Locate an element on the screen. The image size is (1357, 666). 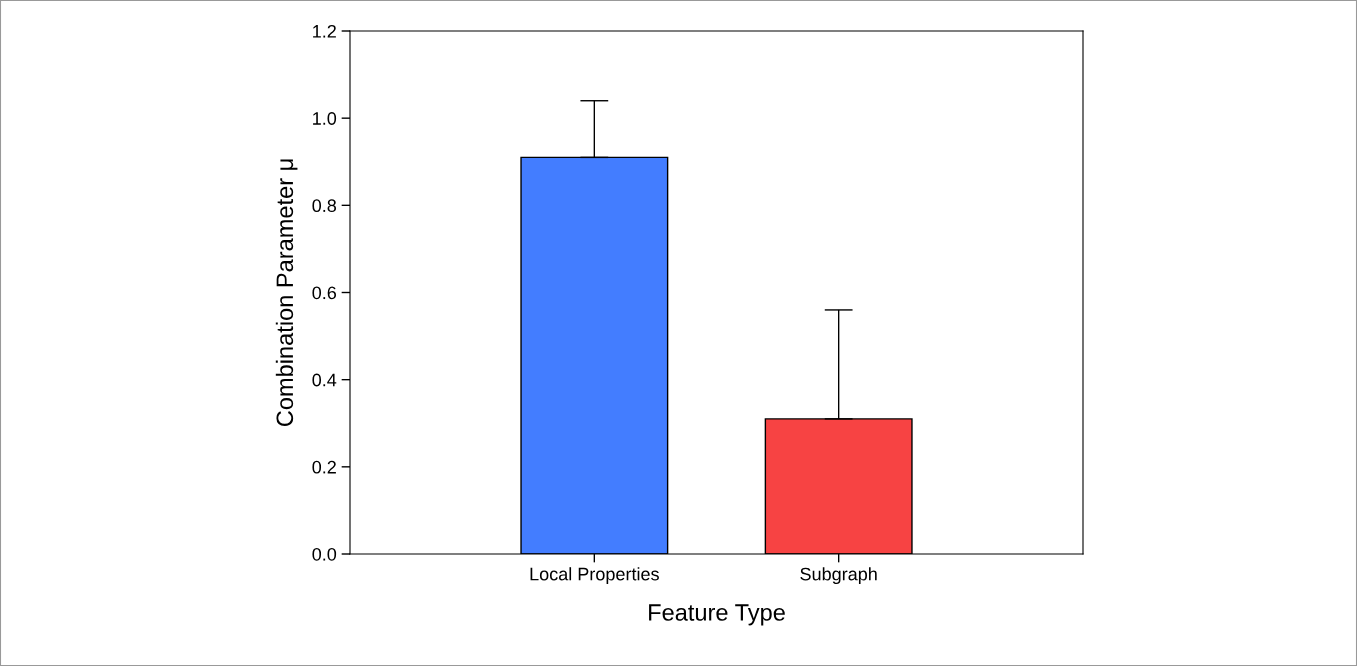
y-tick-label: 0.4 is located at coordinates (324, 380).